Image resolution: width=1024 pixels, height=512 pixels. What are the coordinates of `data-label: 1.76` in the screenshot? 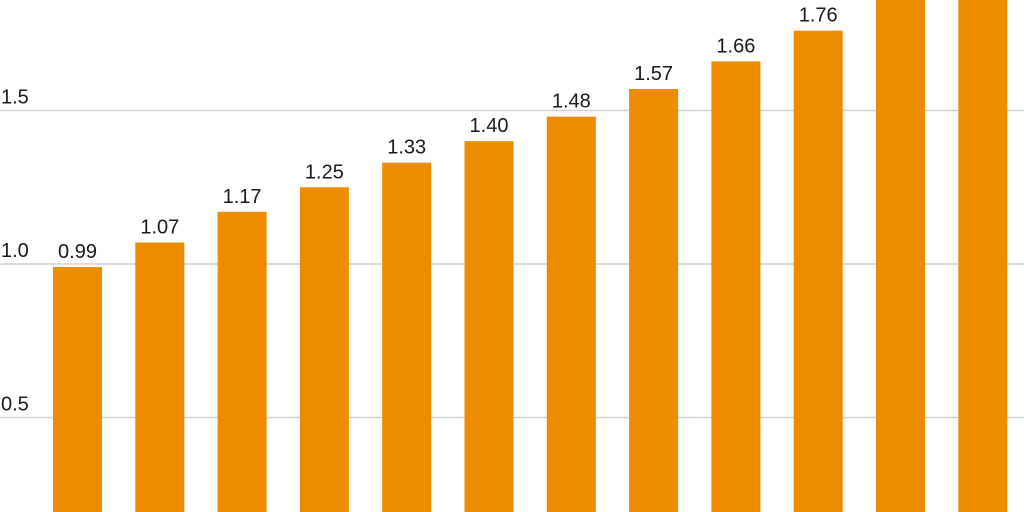 It's located at (818, 16).